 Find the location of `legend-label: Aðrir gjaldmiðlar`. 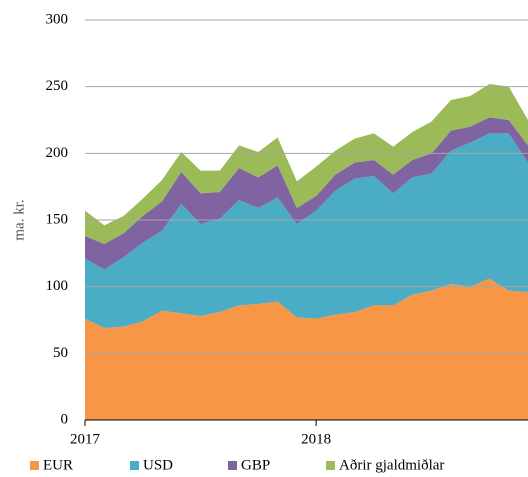

legend-label: Aðrir gjaldmiðlar is located at coordinates (391, 465).